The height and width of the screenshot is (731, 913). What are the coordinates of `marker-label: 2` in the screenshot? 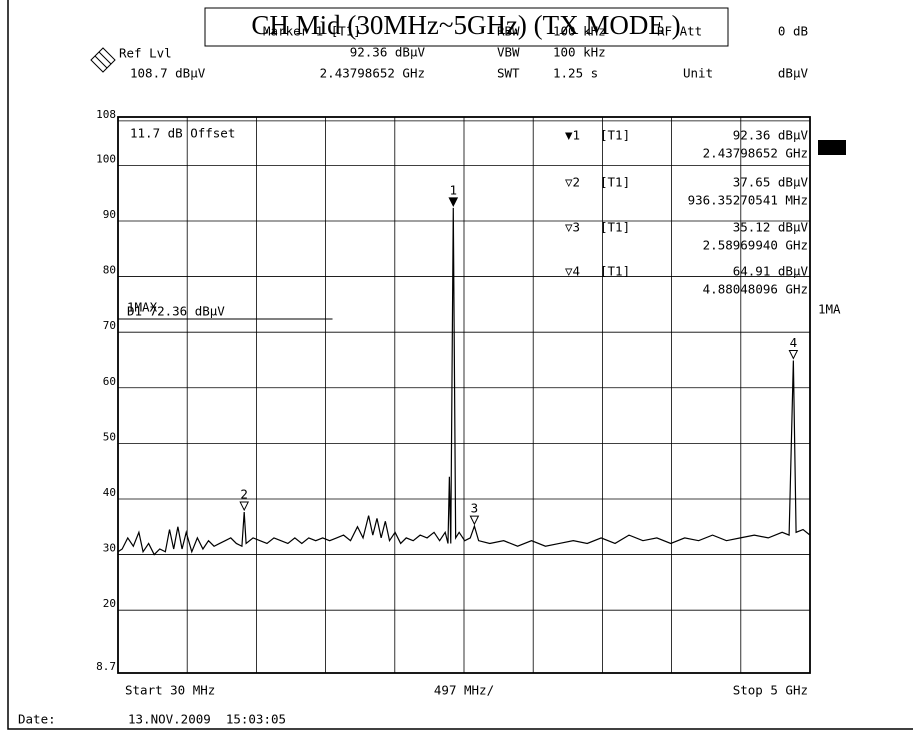 It's located at (244, 494).